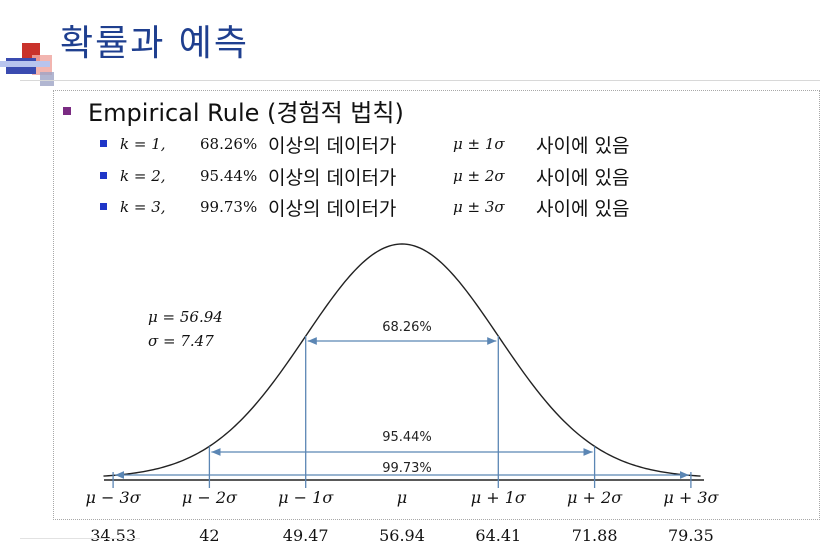  Describe the element at coordinates (407, 437) in the screenshot. I see `interval-label: 95.44%` at that location.